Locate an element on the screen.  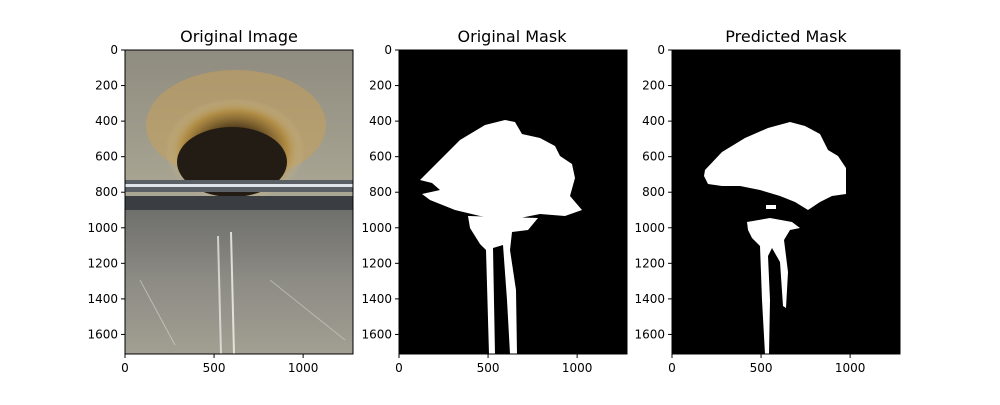
mask-fragment is located at coordinates (771, 207).